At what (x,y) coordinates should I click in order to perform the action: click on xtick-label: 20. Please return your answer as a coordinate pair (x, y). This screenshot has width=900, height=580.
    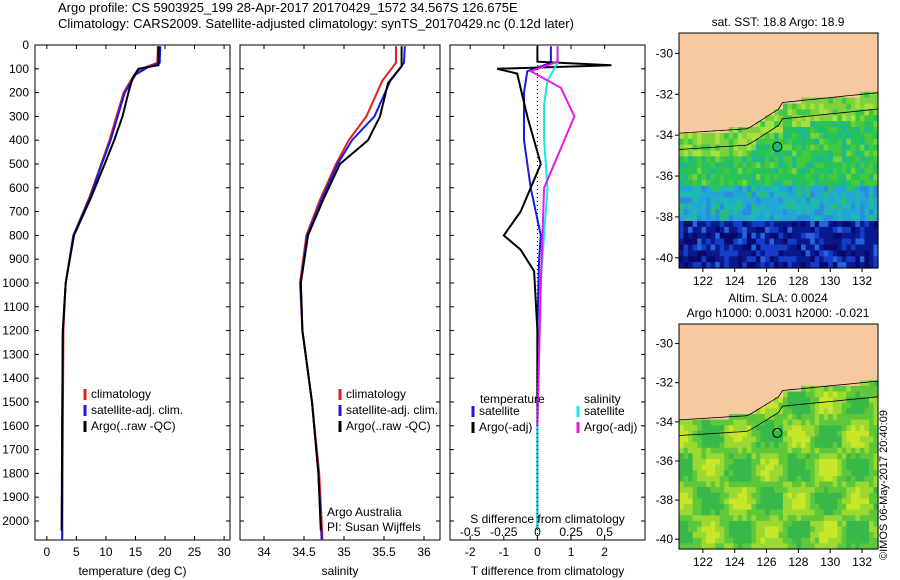
    Looking at the image, I should click on (165, 552).